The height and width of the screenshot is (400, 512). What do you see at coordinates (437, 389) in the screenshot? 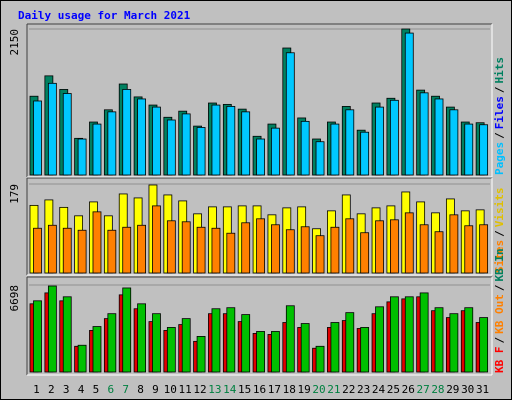
I see `x-tick-label: 28` at bounding box center [437, 389].